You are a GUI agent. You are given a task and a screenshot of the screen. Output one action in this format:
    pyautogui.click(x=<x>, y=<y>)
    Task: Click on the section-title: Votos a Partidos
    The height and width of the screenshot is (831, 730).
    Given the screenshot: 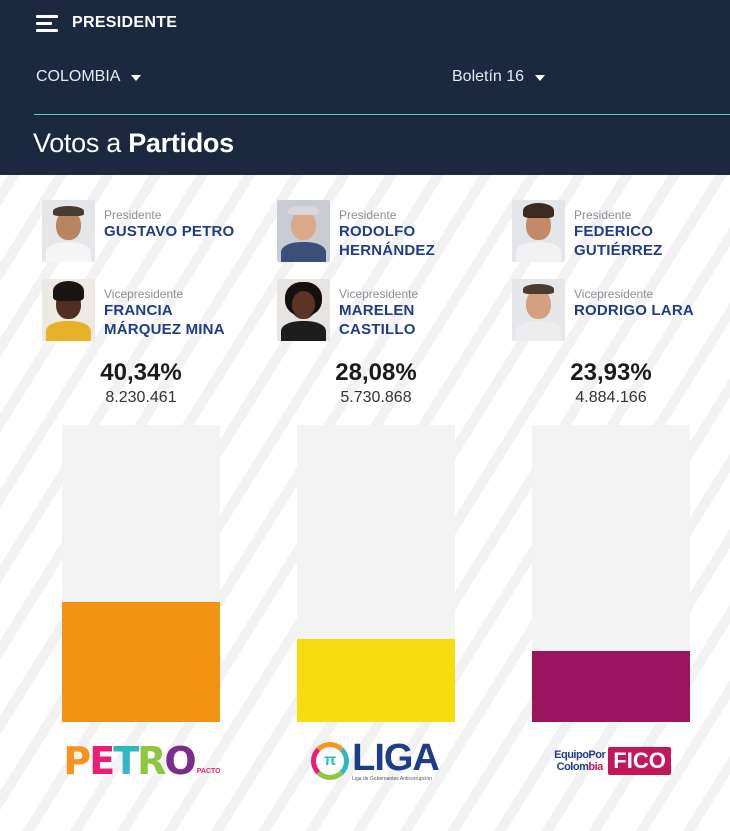 What is the action you would take?
    pyautogui.click(x=133, y=143)
    